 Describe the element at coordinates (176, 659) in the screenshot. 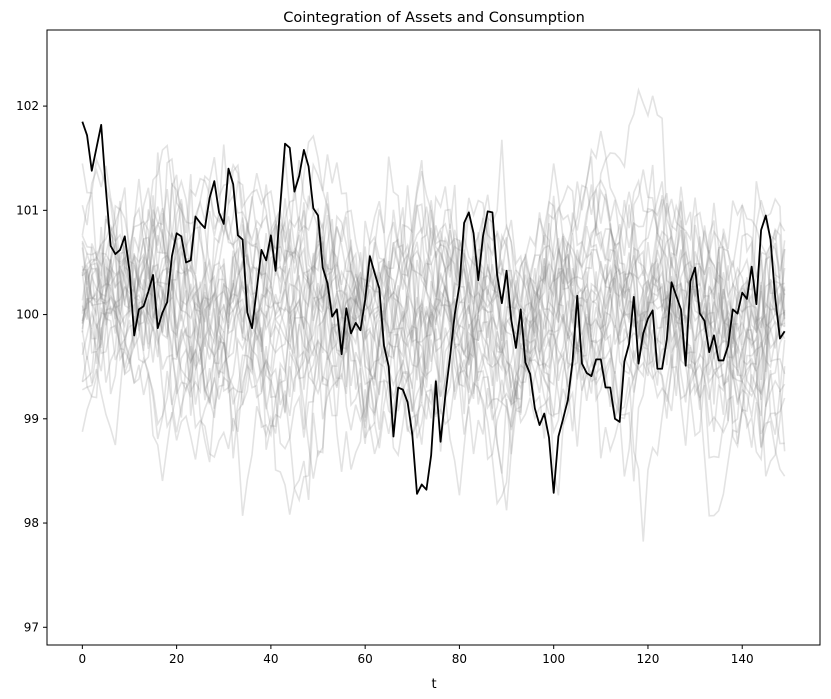

I see `x-tick-label: 20` at that location.